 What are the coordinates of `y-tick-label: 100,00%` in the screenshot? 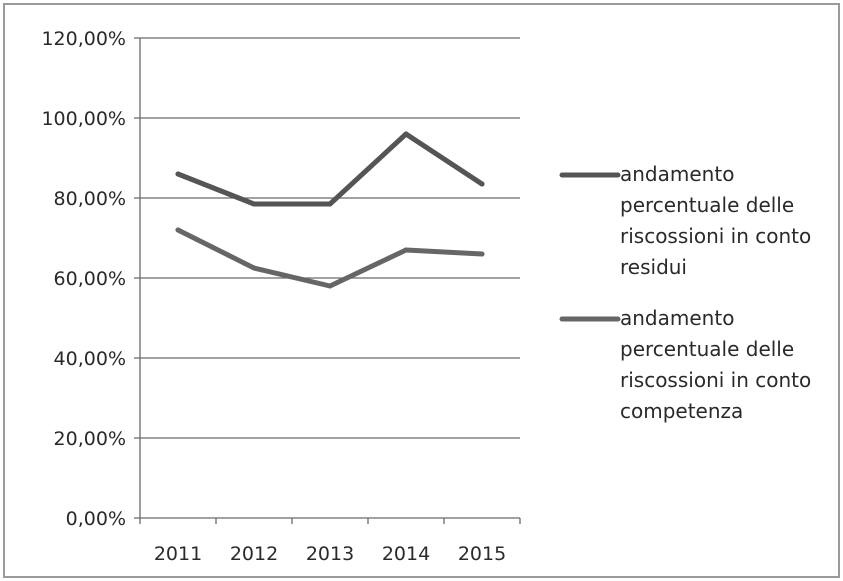 It's located at (83, 119).